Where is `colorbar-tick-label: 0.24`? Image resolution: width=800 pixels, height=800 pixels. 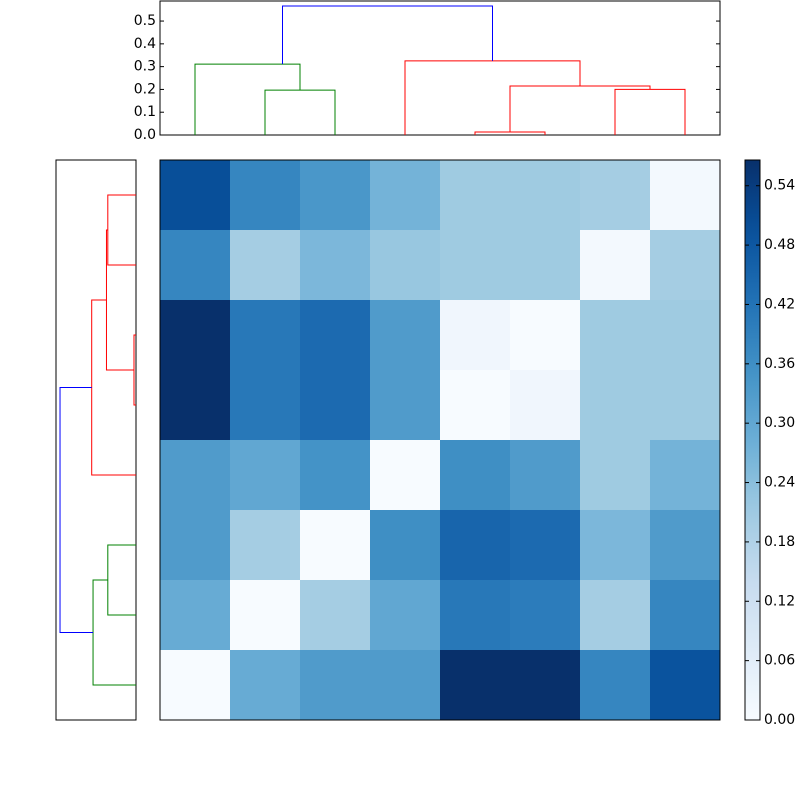 colorbar-tick-label: 0.24 is located at coordinates (779, 483).